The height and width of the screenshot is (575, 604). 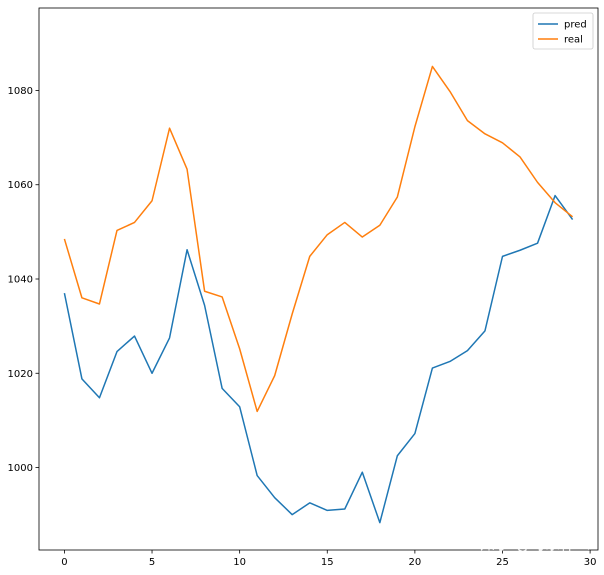 I want to click on x-tick-label: 5, so click(x=152, y=562).